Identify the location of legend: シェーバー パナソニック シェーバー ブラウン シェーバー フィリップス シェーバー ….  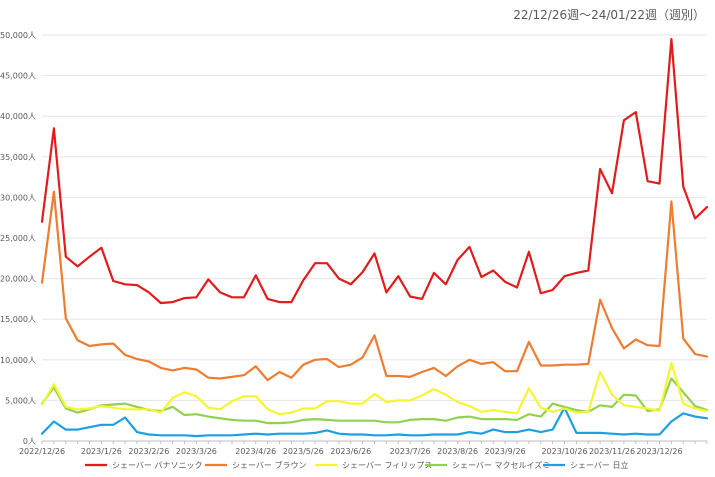
(356, 465).